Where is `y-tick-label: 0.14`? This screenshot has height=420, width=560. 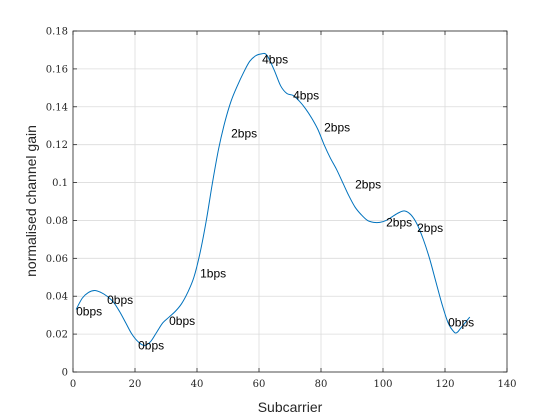 y-tick-label: 0.14 is located at coordinates (57, 107).